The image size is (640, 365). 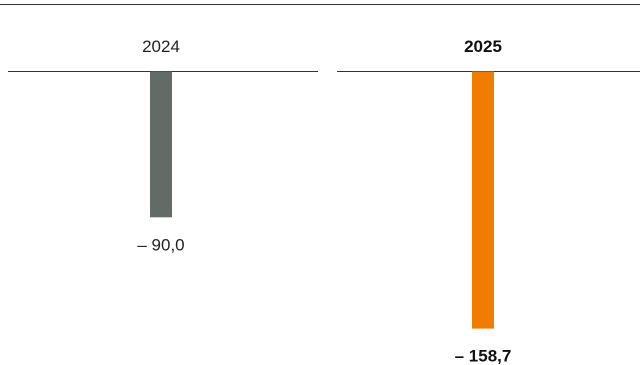 I want to click on value-label-2024: – 90,0, so click(x=160, y=244).